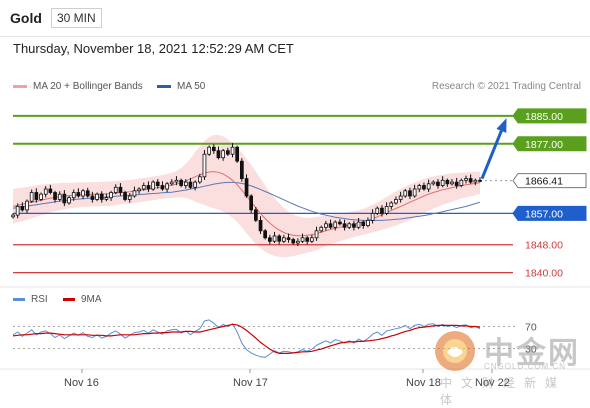  I want to click on x-label-nov18: Nov 18, so click(423, 383).